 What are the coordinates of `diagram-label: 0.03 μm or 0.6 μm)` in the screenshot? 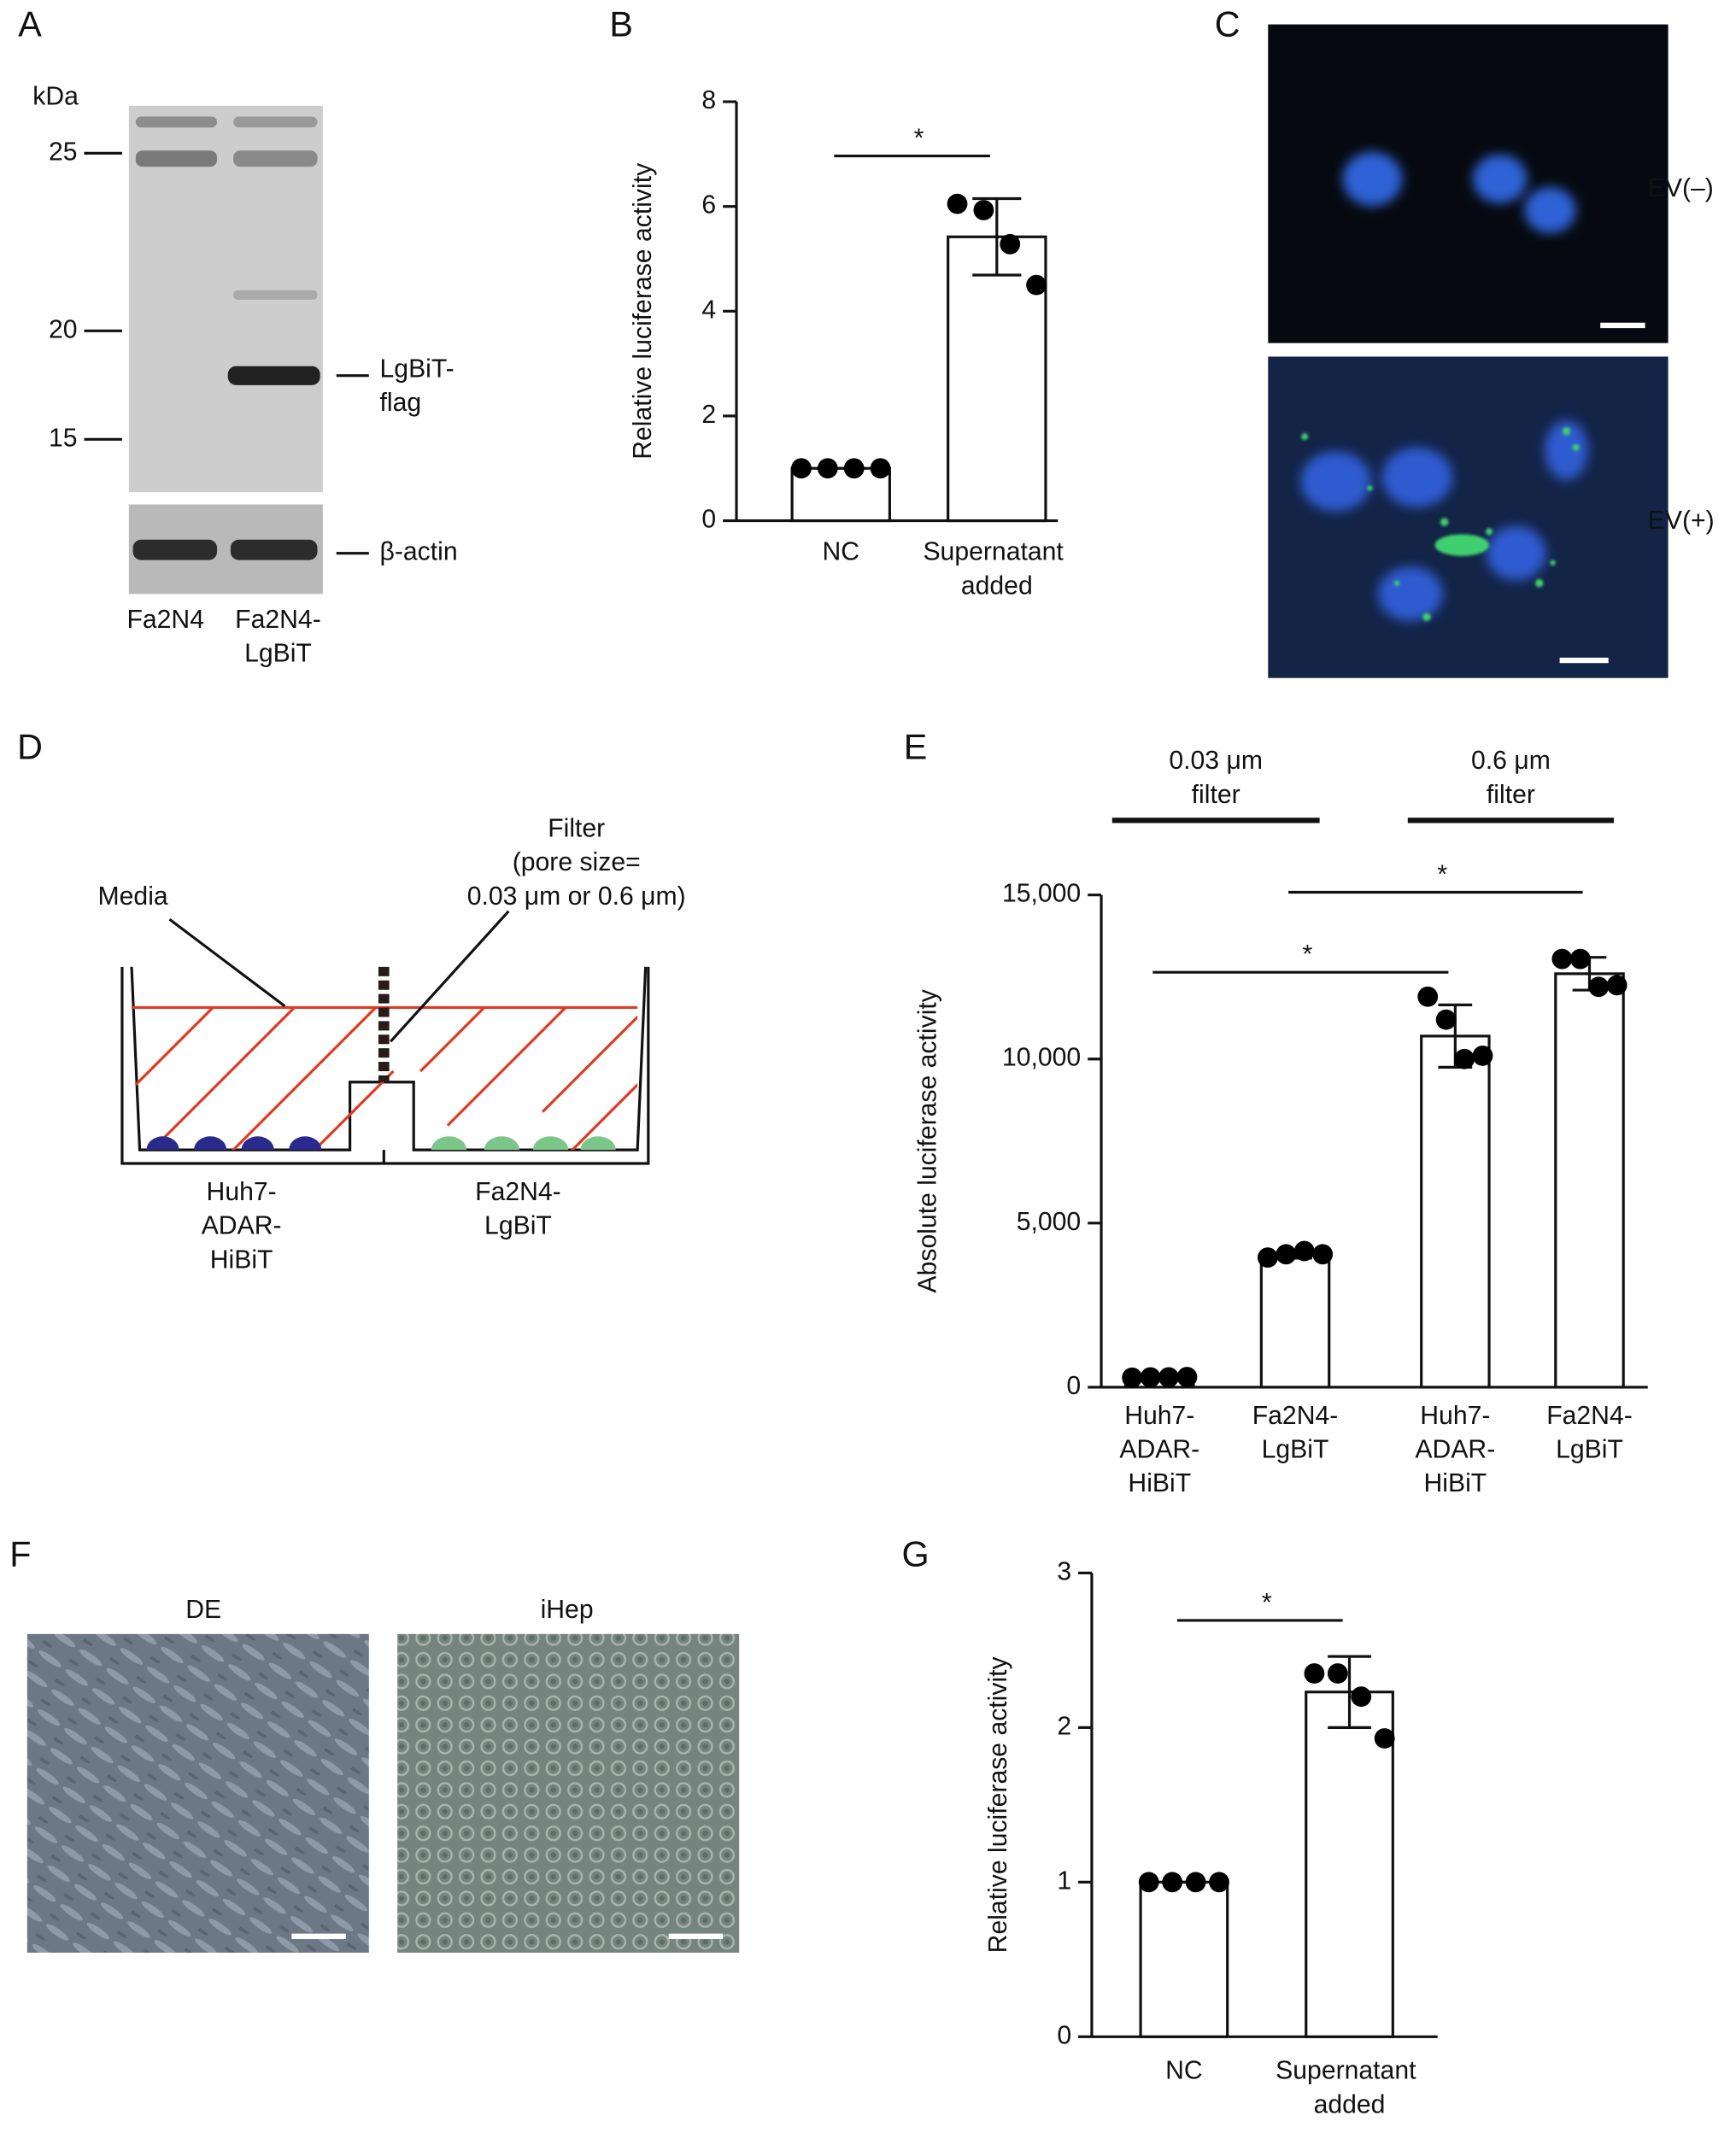 It's located at (576, 896).